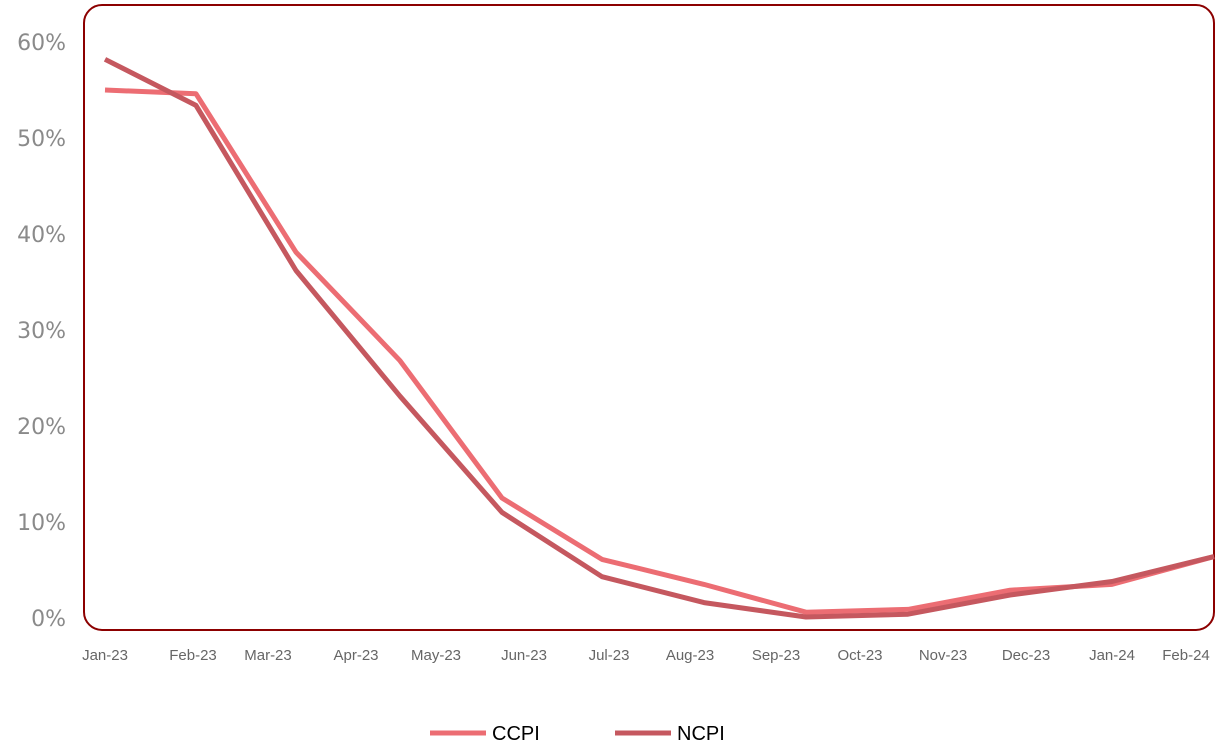 This screenshot has width=1218, height=749. What do you see at coordinates (701, 734) in the screenshot?
I see `legend-label-ncpi: NCPI` at bounding box center [701, 734].